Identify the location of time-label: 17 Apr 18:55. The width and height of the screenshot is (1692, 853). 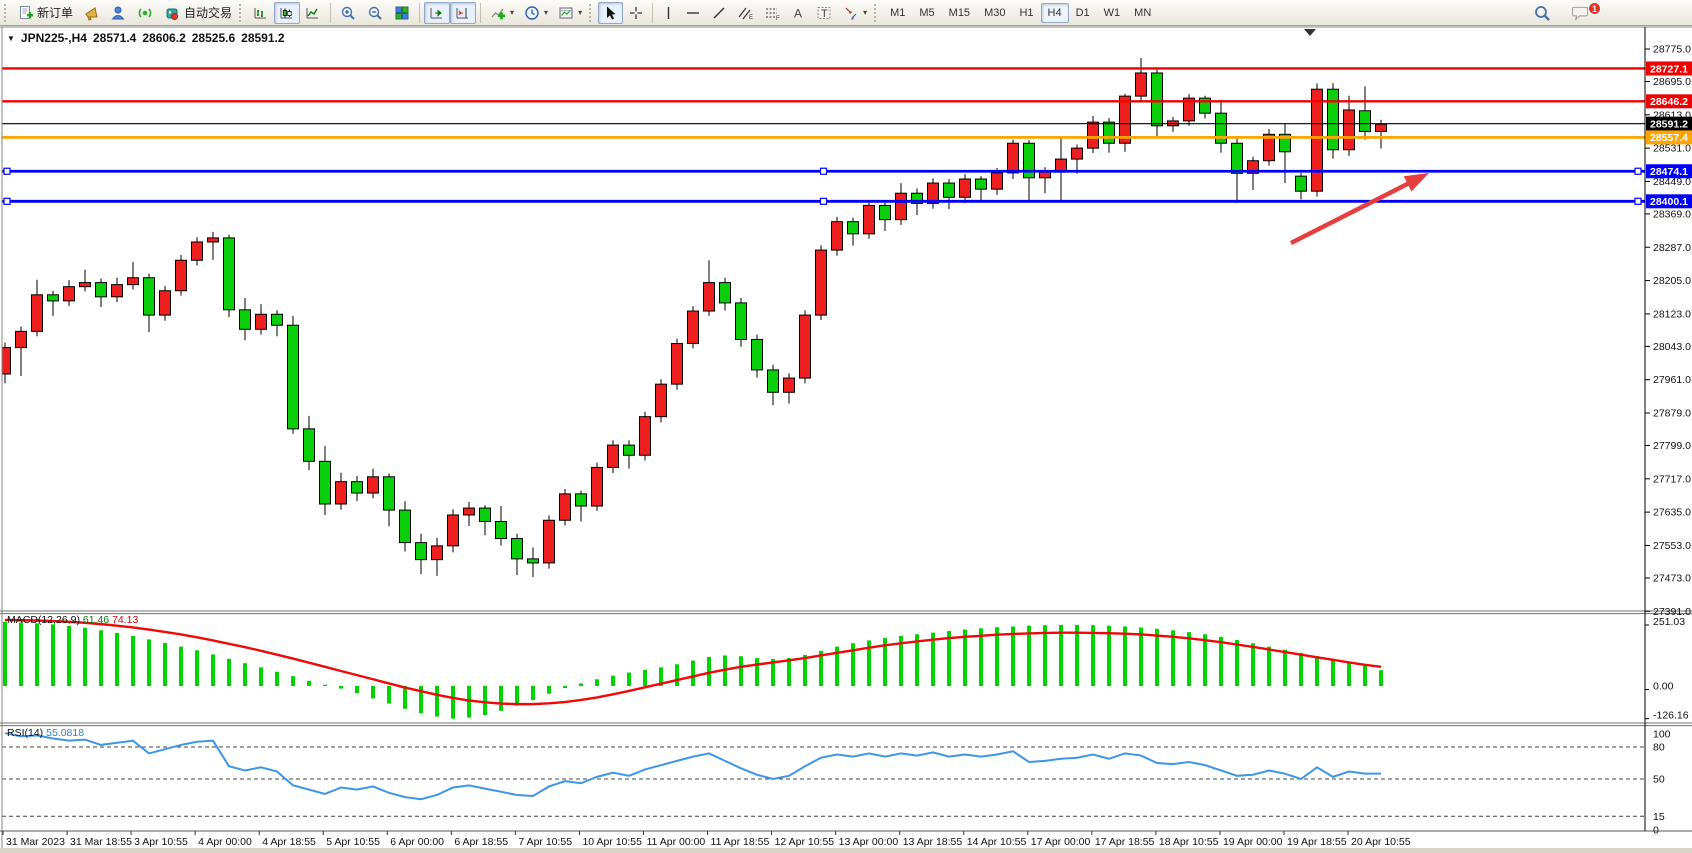
(1125, 842).